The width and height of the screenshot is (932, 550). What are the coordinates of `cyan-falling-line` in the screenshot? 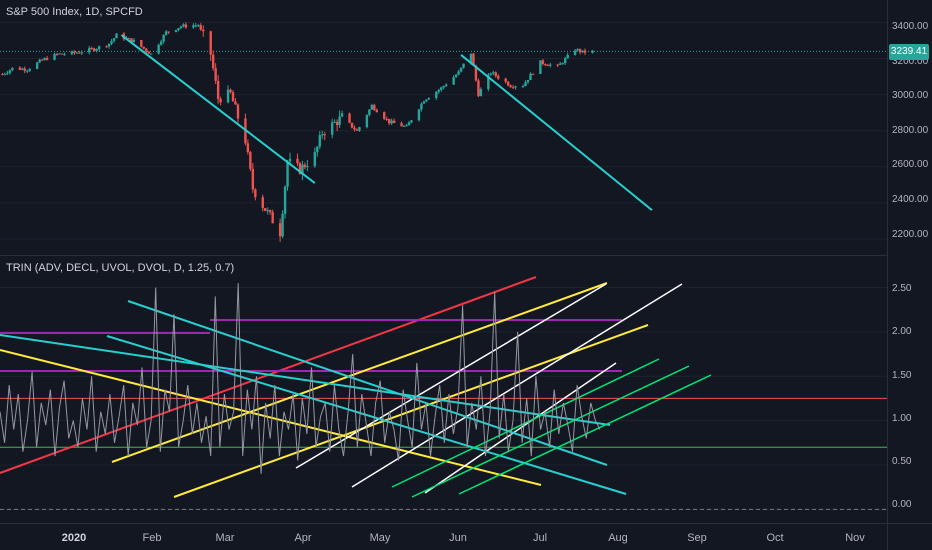 It's located at (305, 380).